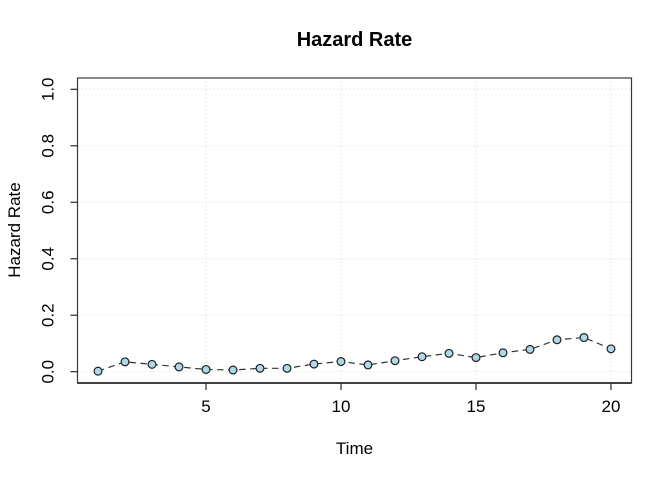 The width and height of the screenshot is (672, 480). What do you see at coordinates (48, 202) in the screenshot?
I see `y-tick-label: 0.6` at bounding box center [48, 202].